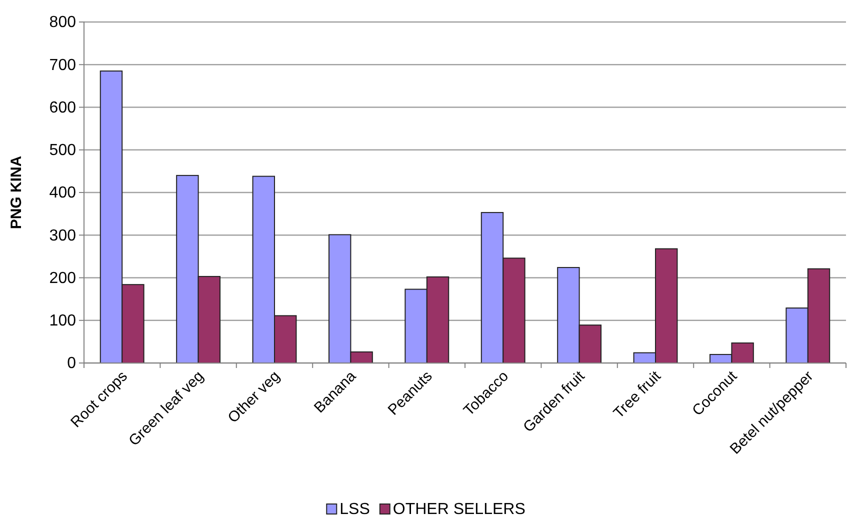 This screenshot has width=852, height=520. Describe the element at coordinates (62, 321) in the screenshot. I see `y-tick-label: 100` at that location.